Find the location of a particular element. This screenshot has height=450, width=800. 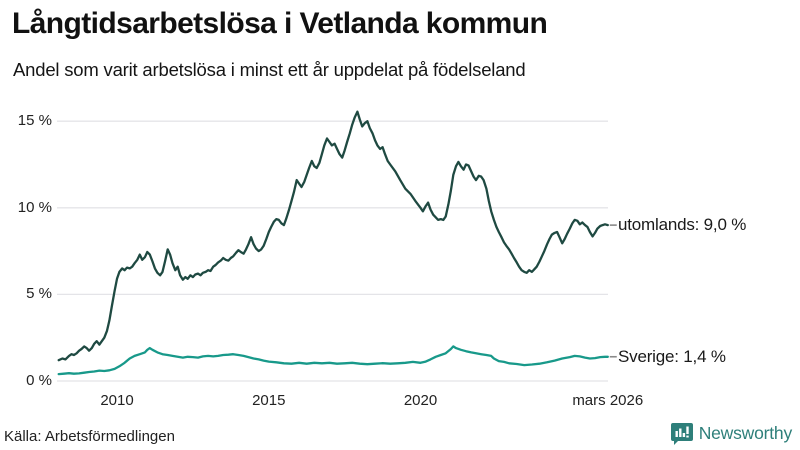

x-axis-tick-2020: 2020 is located at coordinates (420, 400).